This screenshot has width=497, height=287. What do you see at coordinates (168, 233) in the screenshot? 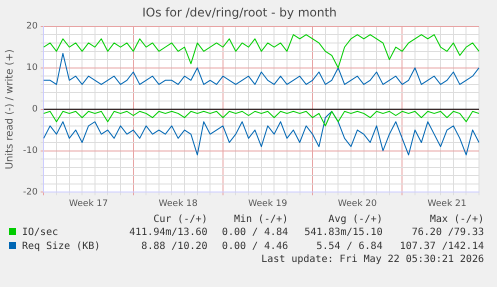
I see `text: 411.94m/13.60` at bounding box center [168, 233].